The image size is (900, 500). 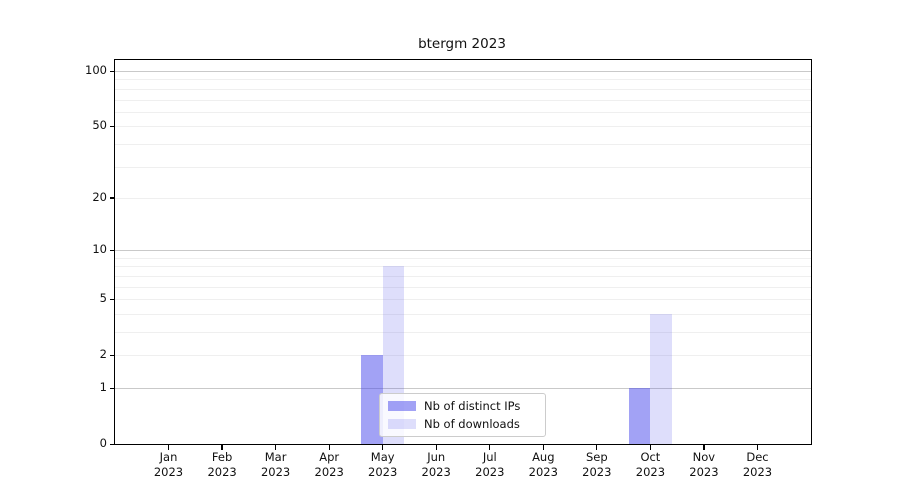 What do you see at coordinates (103, 298) in the screenshot?
I see `y-tick-label: 5` at bounding box center [103, 298].